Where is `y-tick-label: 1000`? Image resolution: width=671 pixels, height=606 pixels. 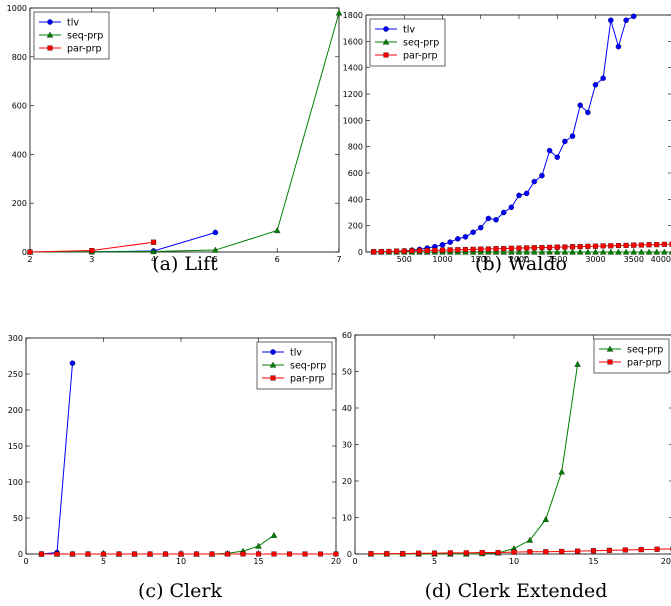 y-tick-label: 1000 is located at coordinates (353, 120).